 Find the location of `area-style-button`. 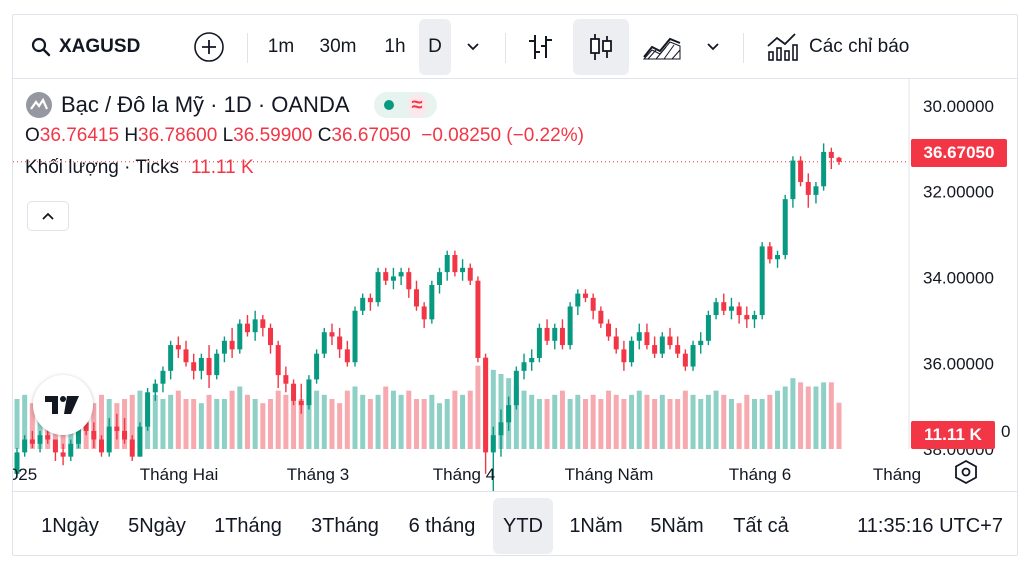

area-style-button is located at coordinates (662, 47).